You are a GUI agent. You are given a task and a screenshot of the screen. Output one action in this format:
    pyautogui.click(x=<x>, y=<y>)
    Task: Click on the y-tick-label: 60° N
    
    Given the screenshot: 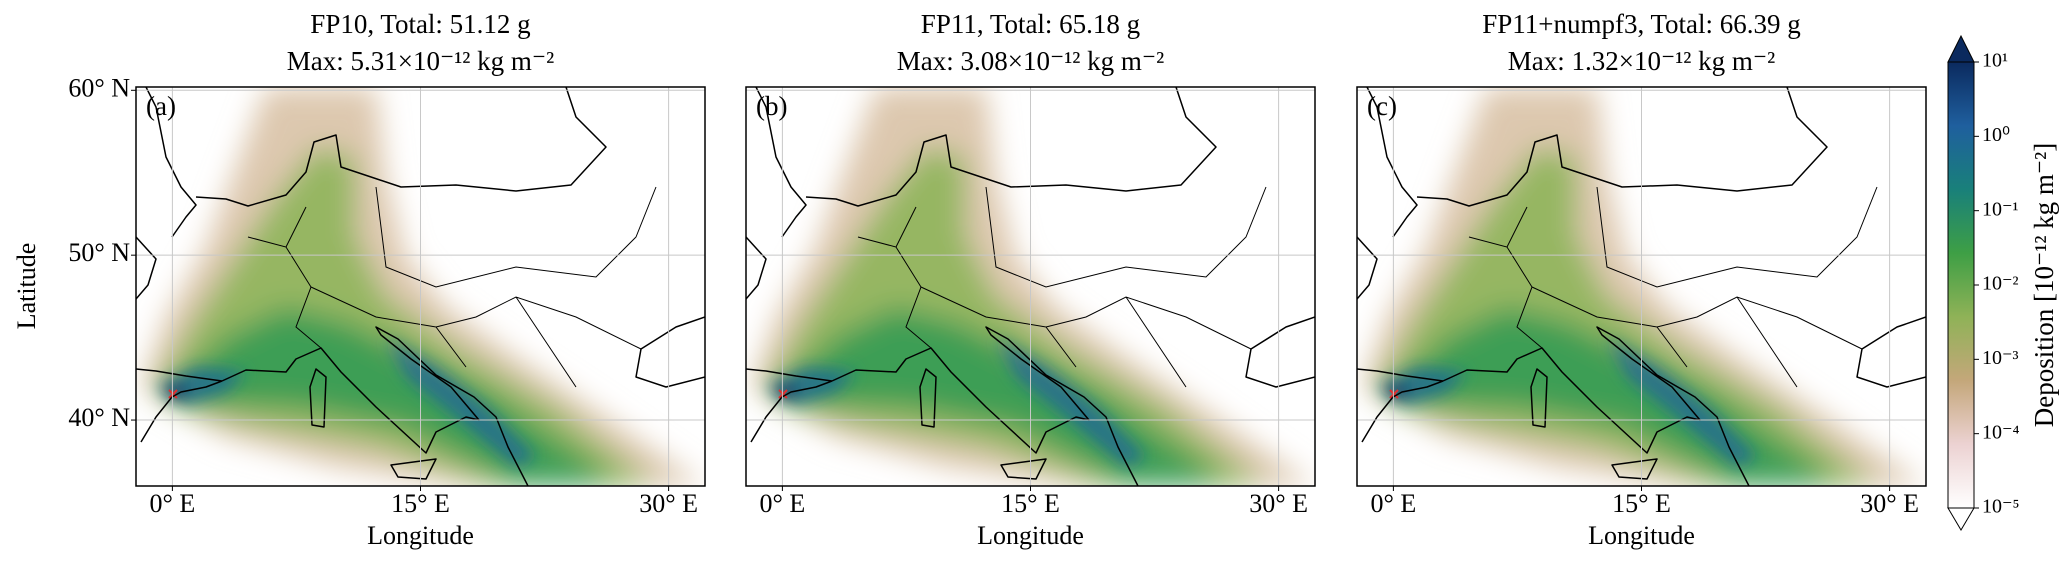 What is the action you would take?
    pyautogui.click(x=99, y=87)
    